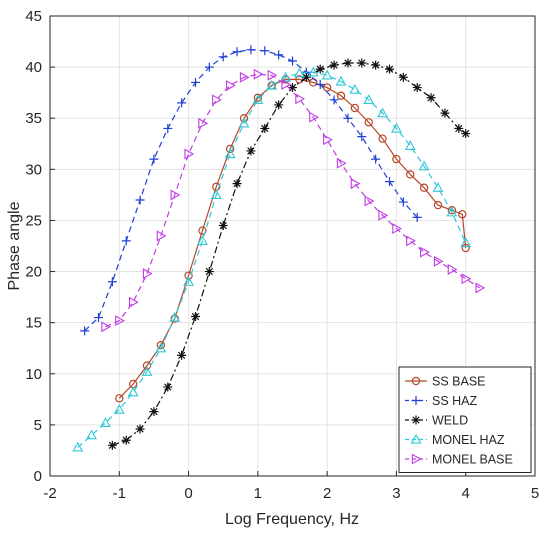 This screenshot has width=550, height=541. I want to click on x-tick-label: 1, so click(258, 493).